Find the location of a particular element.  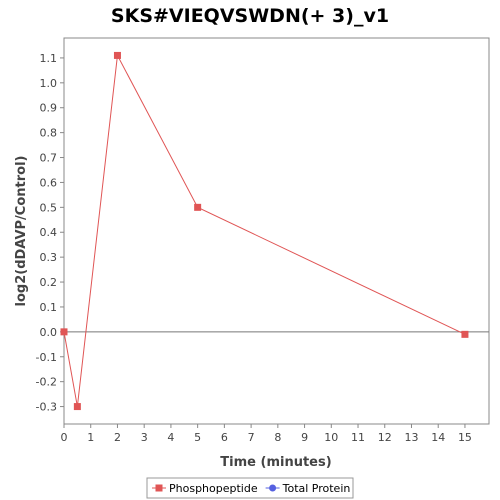

legend-marker-circle is located at coordinates (273, 488).